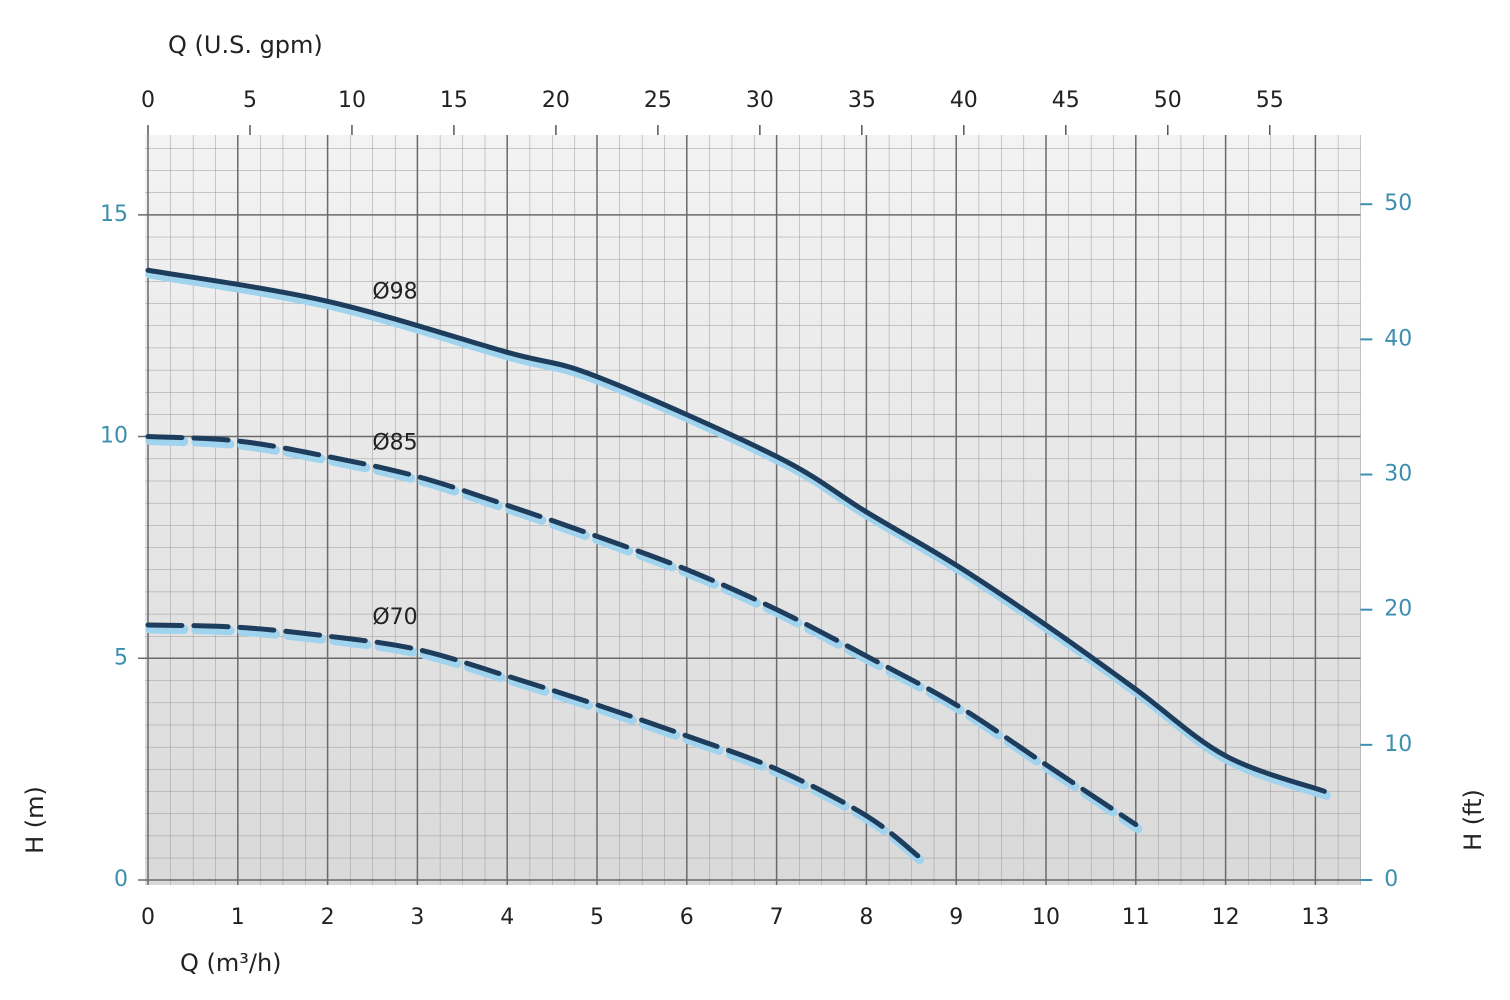  Describe the element at coordinates (1398, 474) in the screenshot. I see `y2-tick-label: 30` at that location.